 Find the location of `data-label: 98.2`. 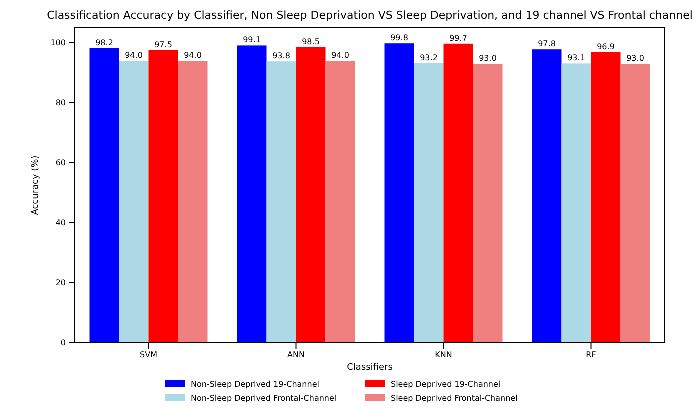

data-label: 98.2 is located at coordinates (105, 43).